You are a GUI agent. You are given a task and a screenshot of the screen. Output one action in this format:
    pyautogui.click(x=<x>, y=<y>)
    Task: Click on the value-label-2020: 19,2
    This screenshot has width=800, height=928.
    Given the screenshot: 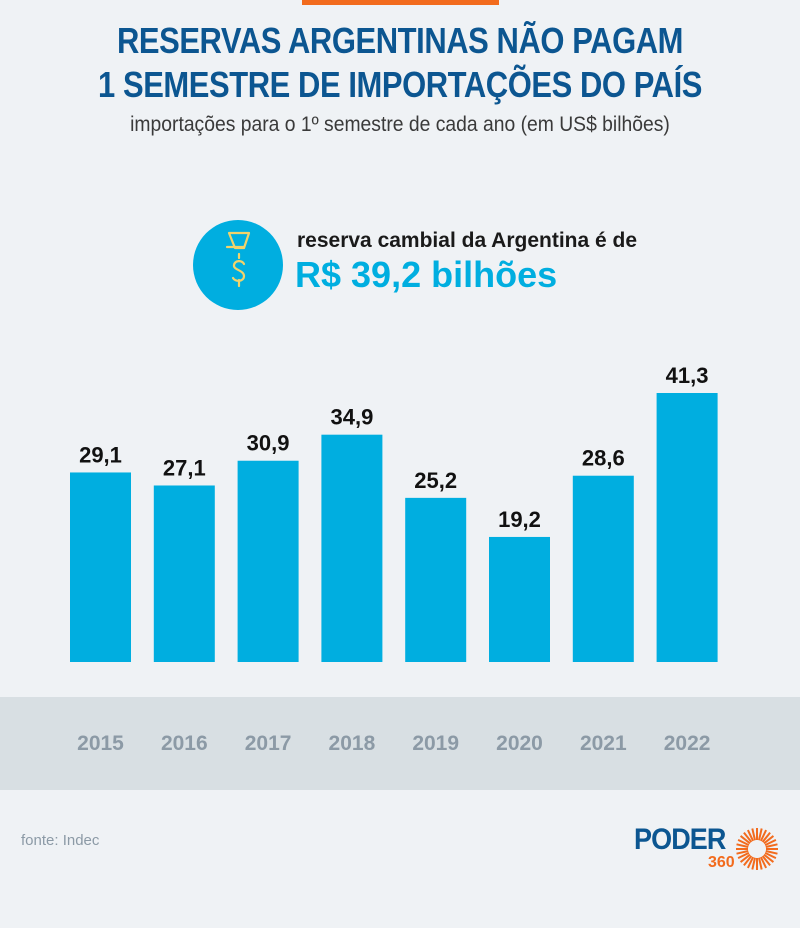 What is the action you would take?
    pyautogui.click(x=519, y=519)
    